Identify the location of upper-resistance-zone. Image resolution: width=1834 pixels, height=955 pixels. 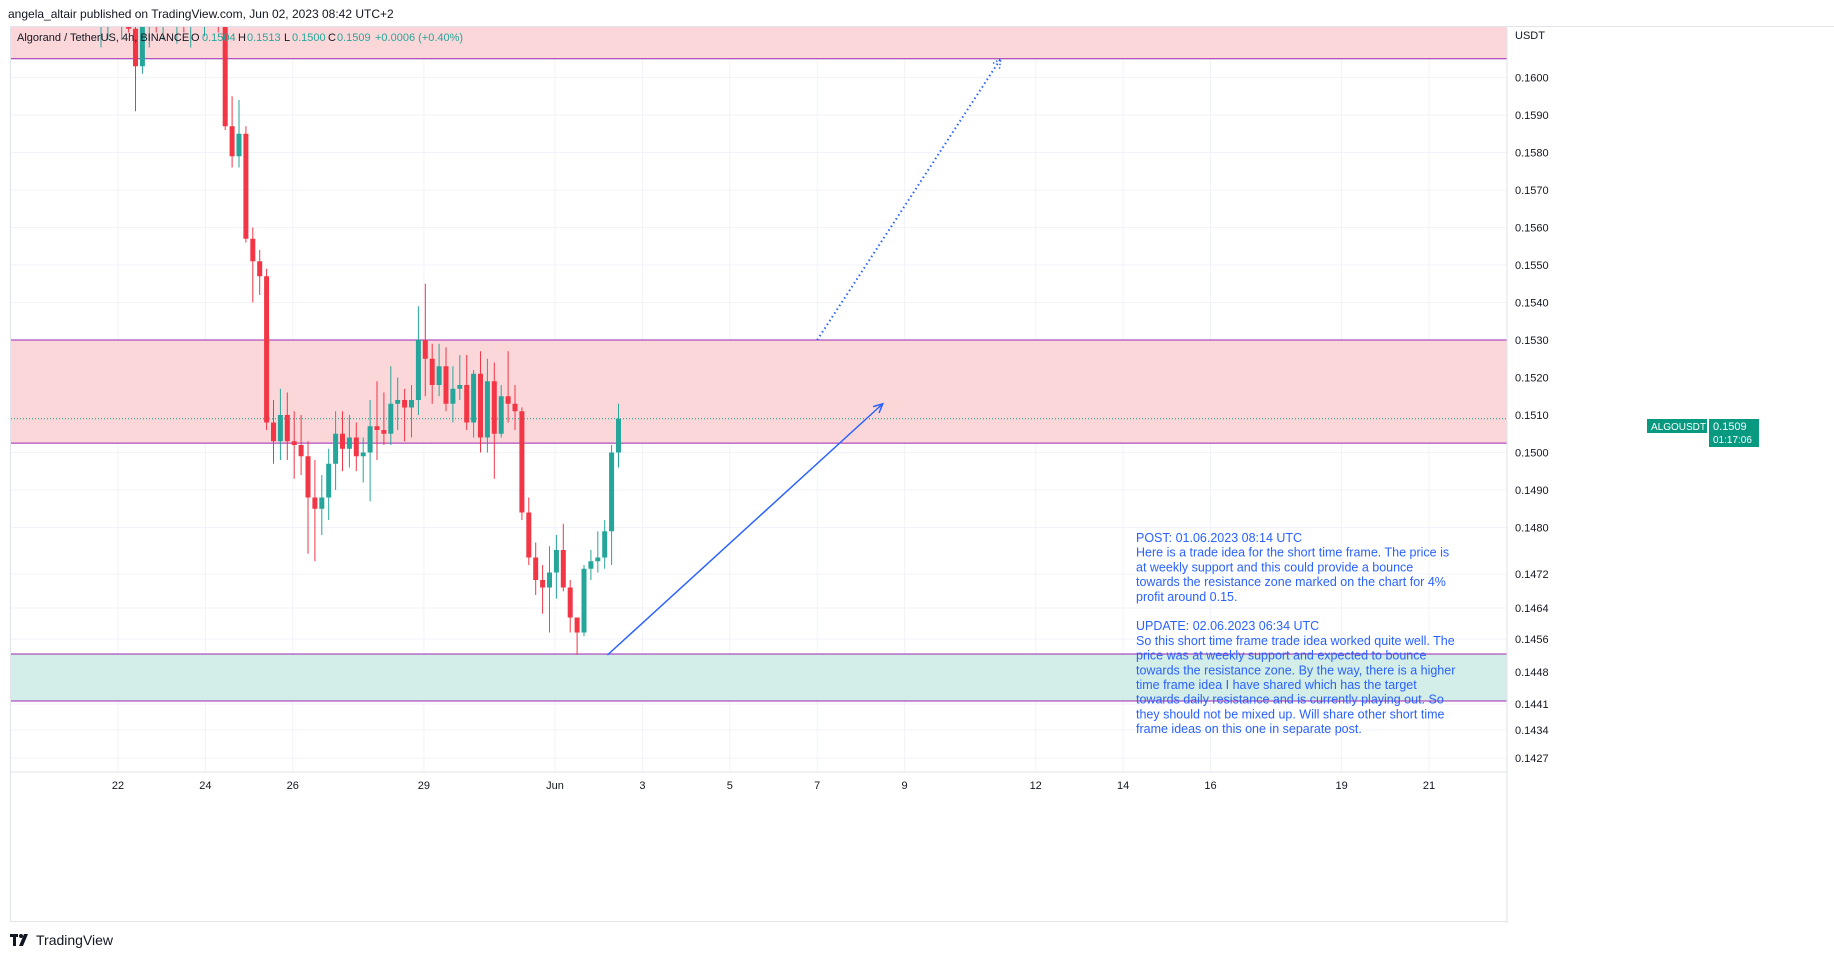
(759, 43).